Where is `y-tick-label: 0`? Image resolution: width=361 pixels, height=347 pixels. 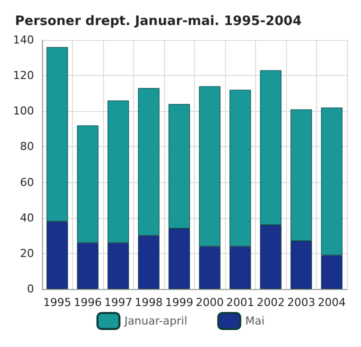
y-tick-label: 0 is located at coordinates (30, 289).